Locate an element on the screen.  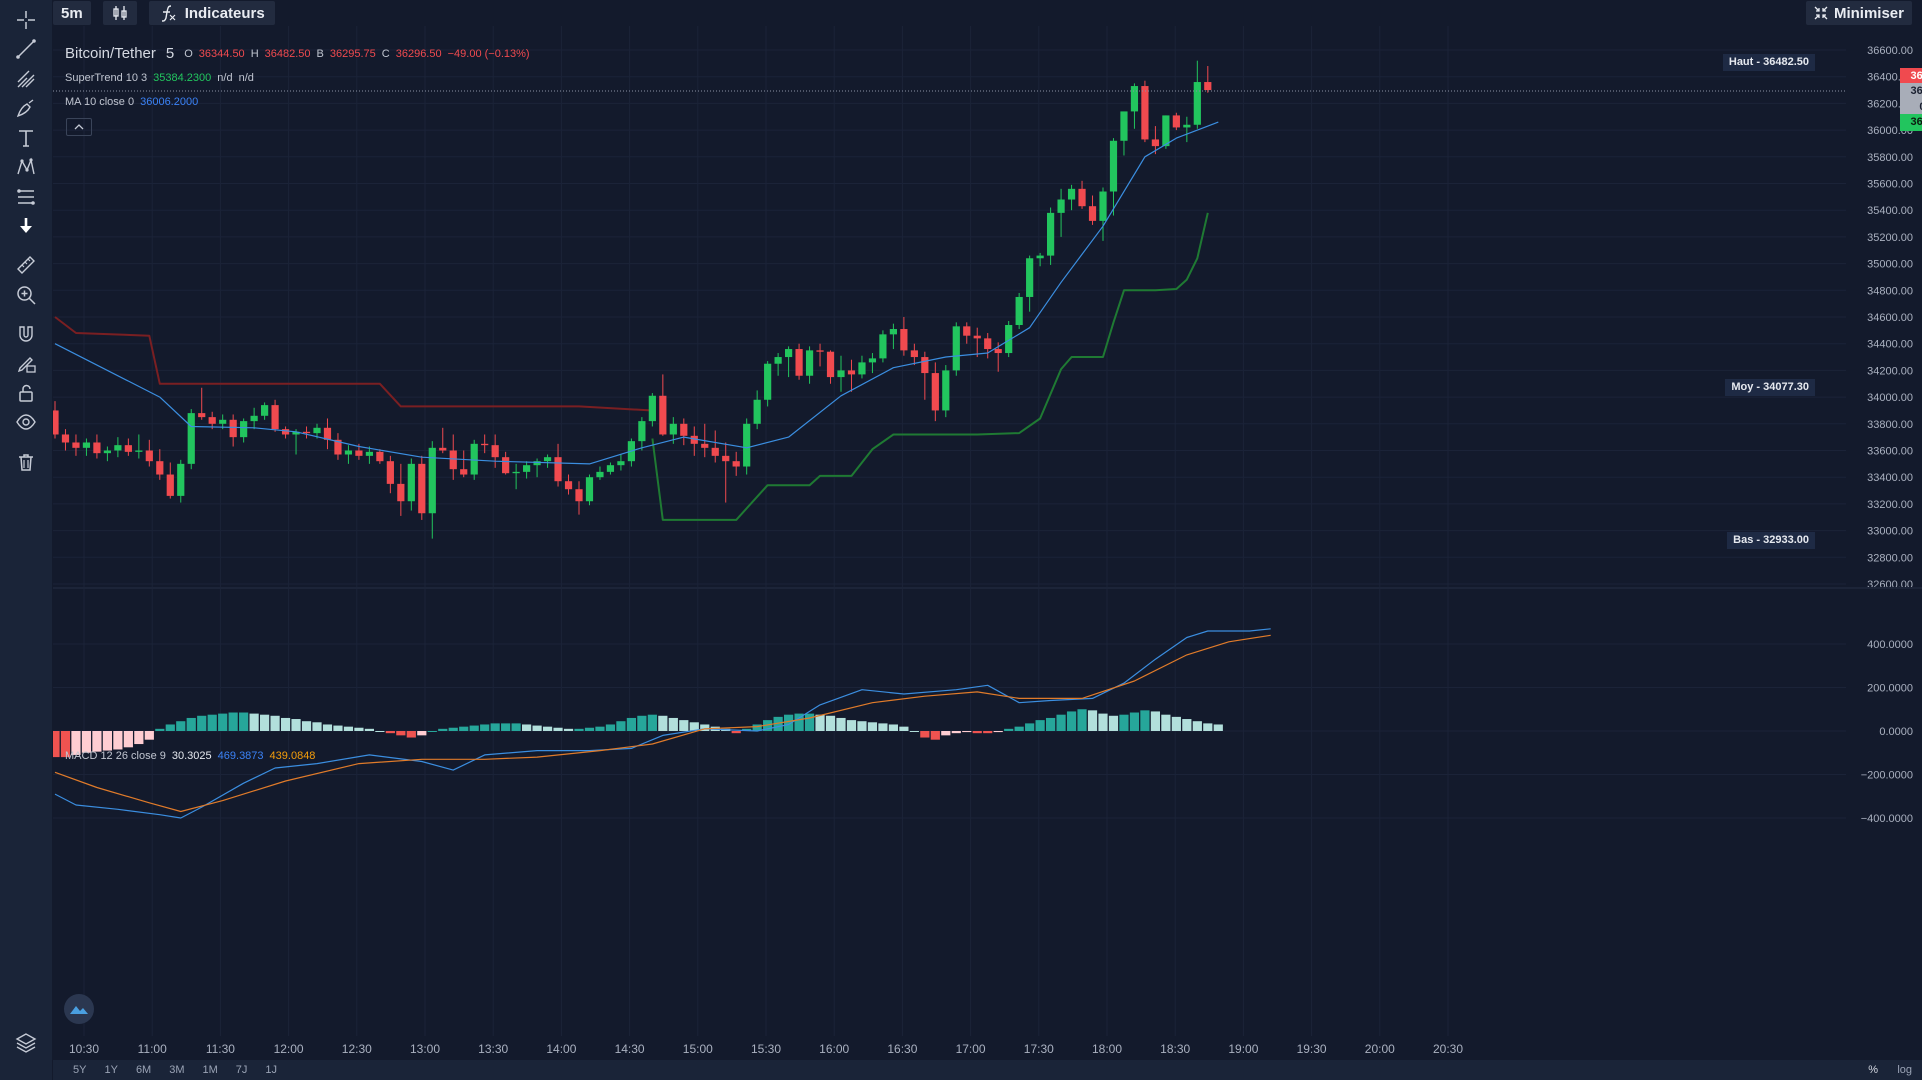
interval-label: 5m is located at coordinates (72, 13).